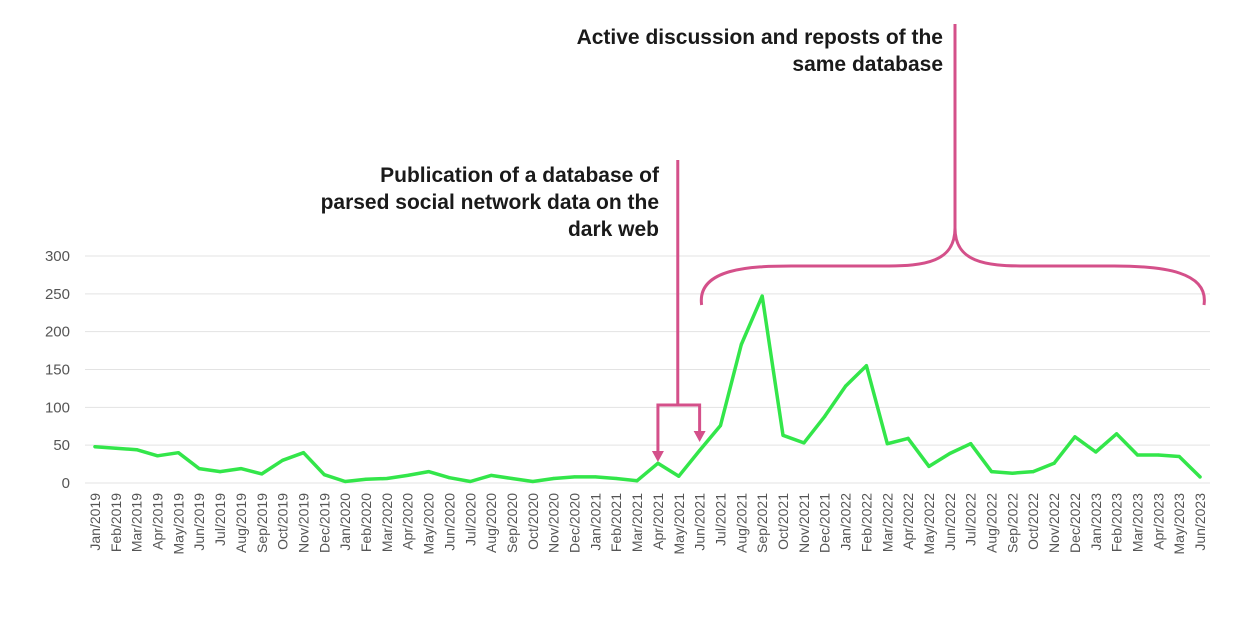 This screenshot has width=1259, height=623. Describe the element at coordinates (262, 523) in the screenshot. I see `x-tick-sep-2019: Sep/2019` at that location.